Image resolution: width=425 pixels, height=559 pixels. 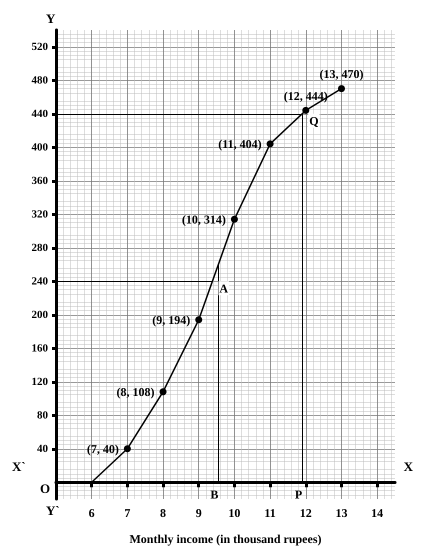 What do you see at coordinates (53, 510) in the screenshot?
I see `text: Y`` at bounding box center [53, 510].